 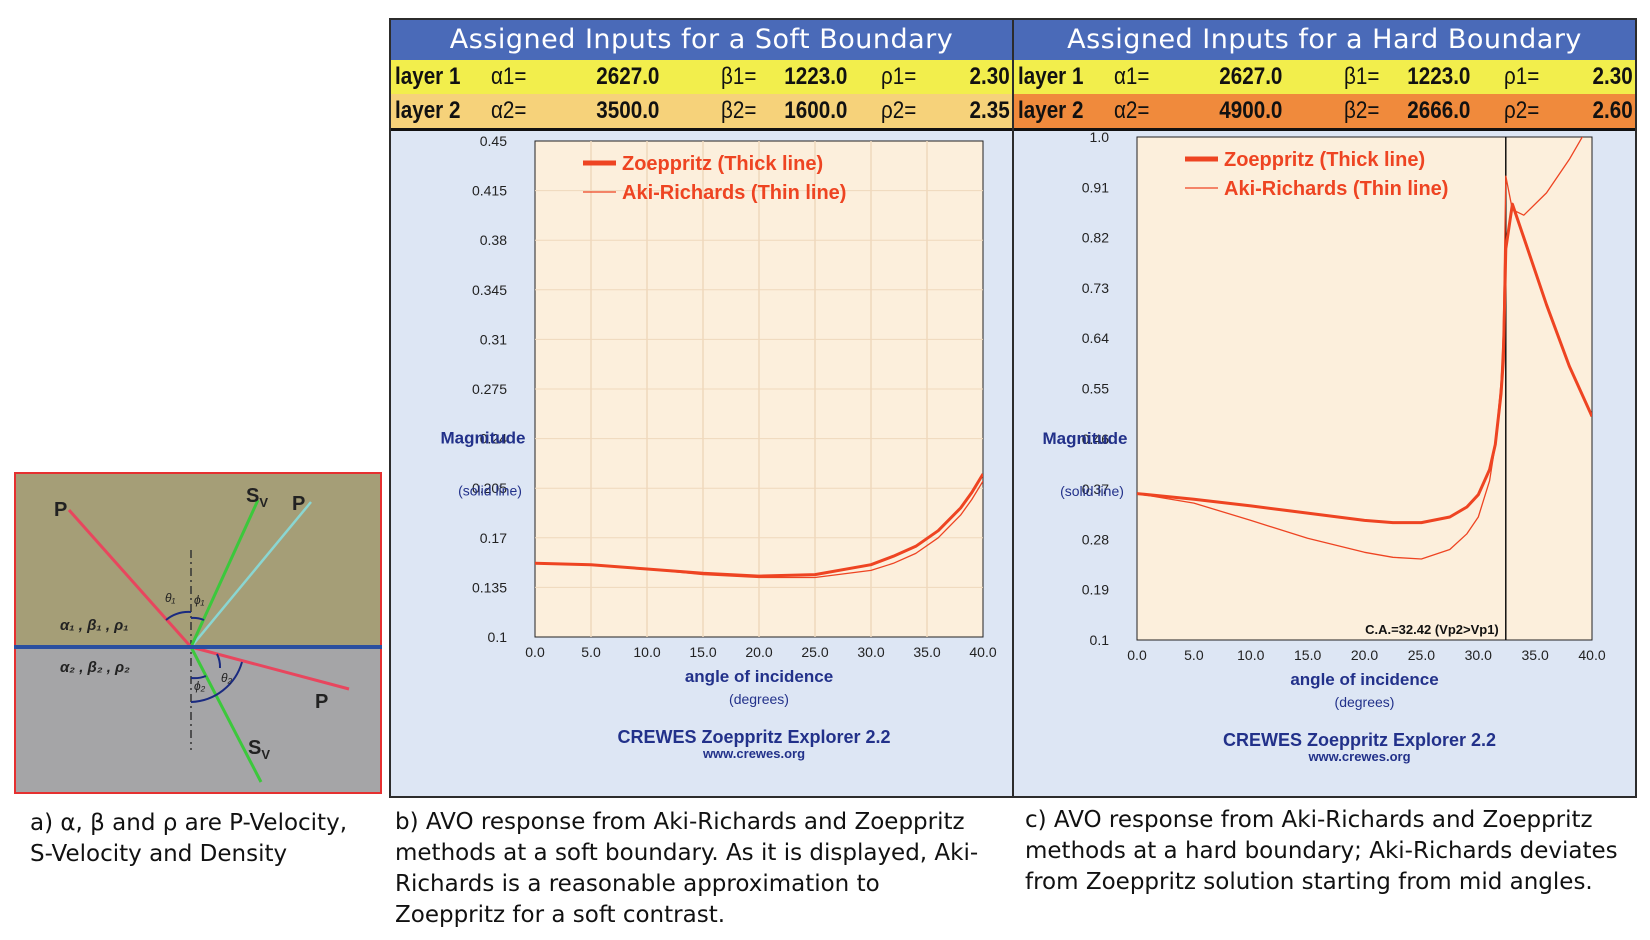 What do you see at coordinates (815, 110) in the screenshot?
I see `beta-value: 1600.0` at bounding box center [815, 110].